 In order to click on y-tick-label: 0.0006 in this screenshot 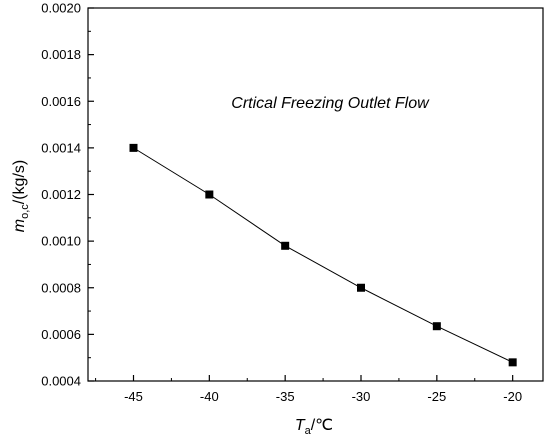, I will do `click(61, 334)`.